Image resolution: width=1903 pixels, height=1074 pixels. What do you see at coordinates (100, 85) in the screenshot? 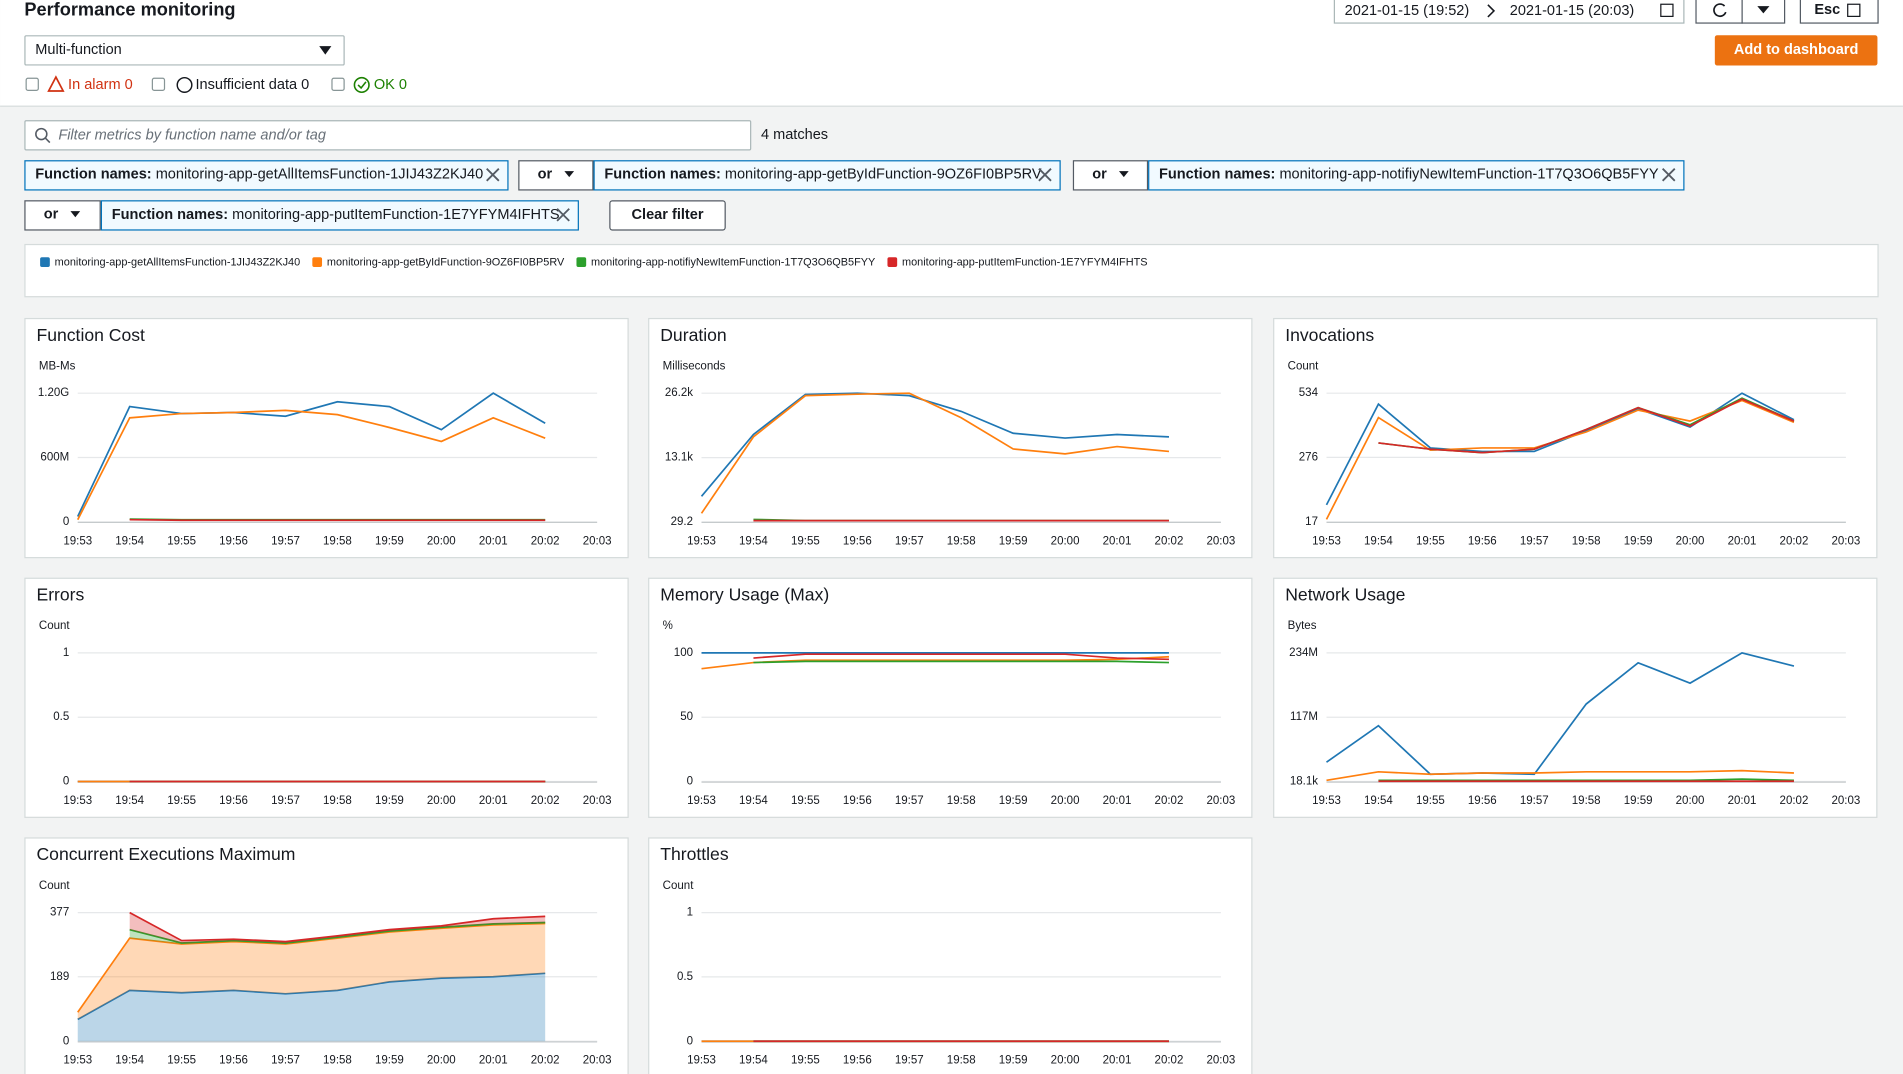
I see `status-in-alarm: In alarm 0` at bounding box center [100, 85].